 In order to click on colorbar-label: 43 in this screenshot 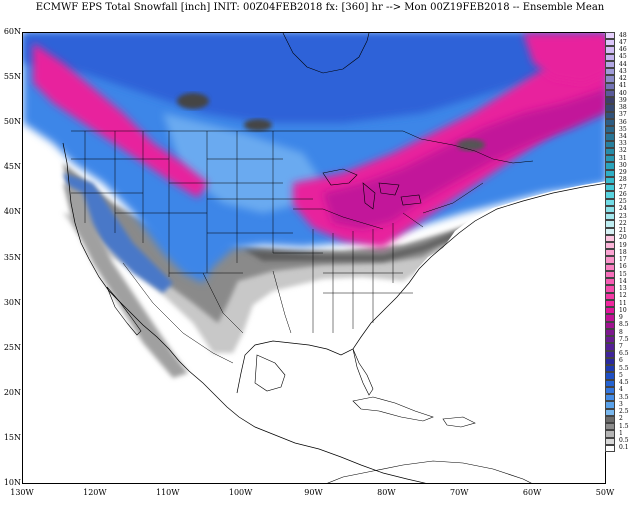, I will do `click(623, 71)`.